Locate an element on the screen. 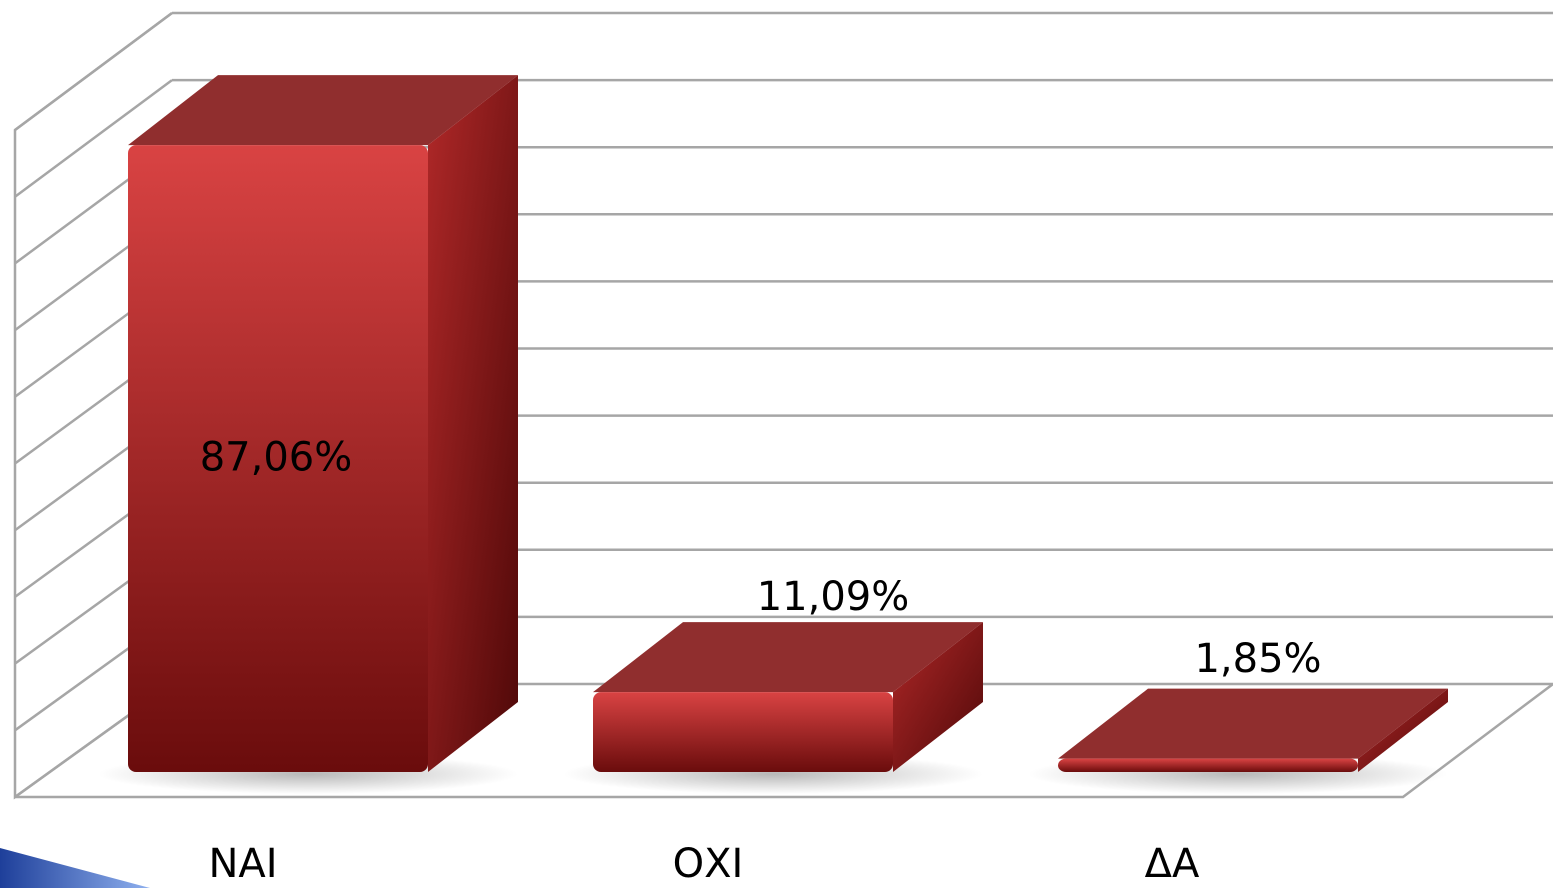  floor is located at coordinates (784, 741).